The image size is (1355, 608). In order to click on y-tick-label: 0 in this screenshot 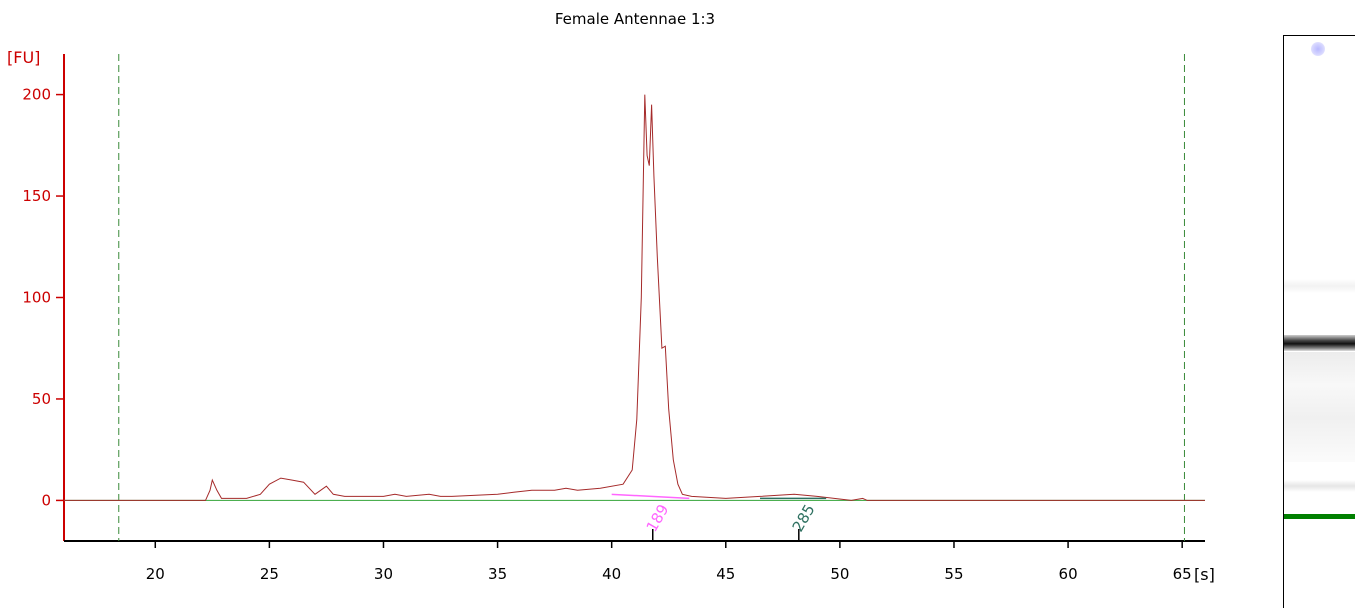, I will do `click(46, 500)`.